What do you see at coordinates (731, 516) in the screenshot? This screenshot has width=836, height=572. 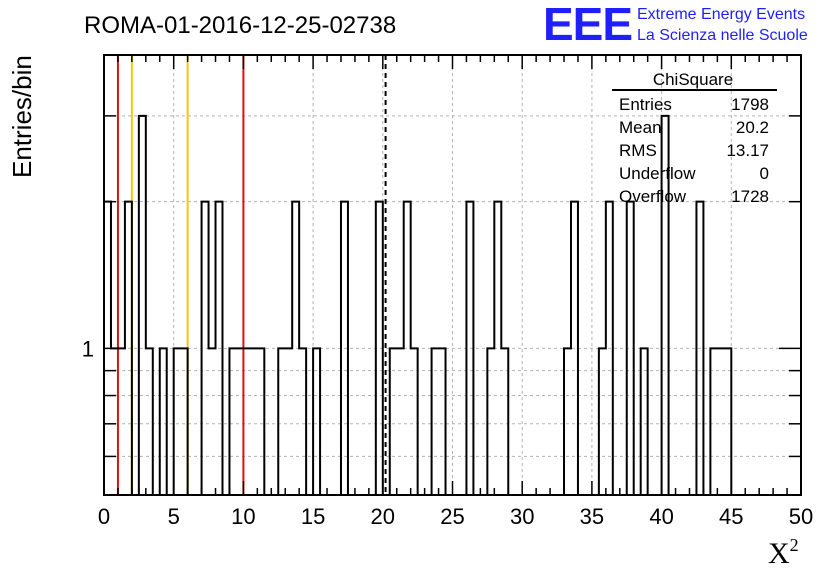 I see `x-tick-label: 45` at bounding box center [731, 516].